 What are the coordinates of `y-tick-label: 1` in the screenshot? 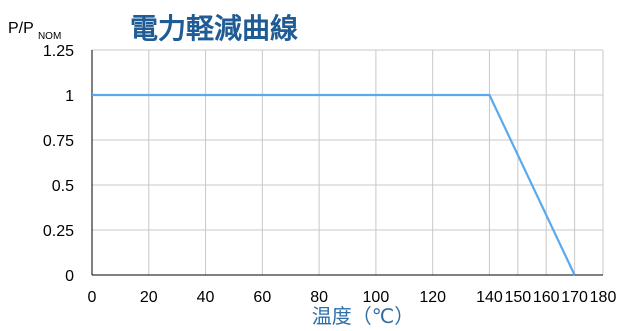 It's located at (69, 96).